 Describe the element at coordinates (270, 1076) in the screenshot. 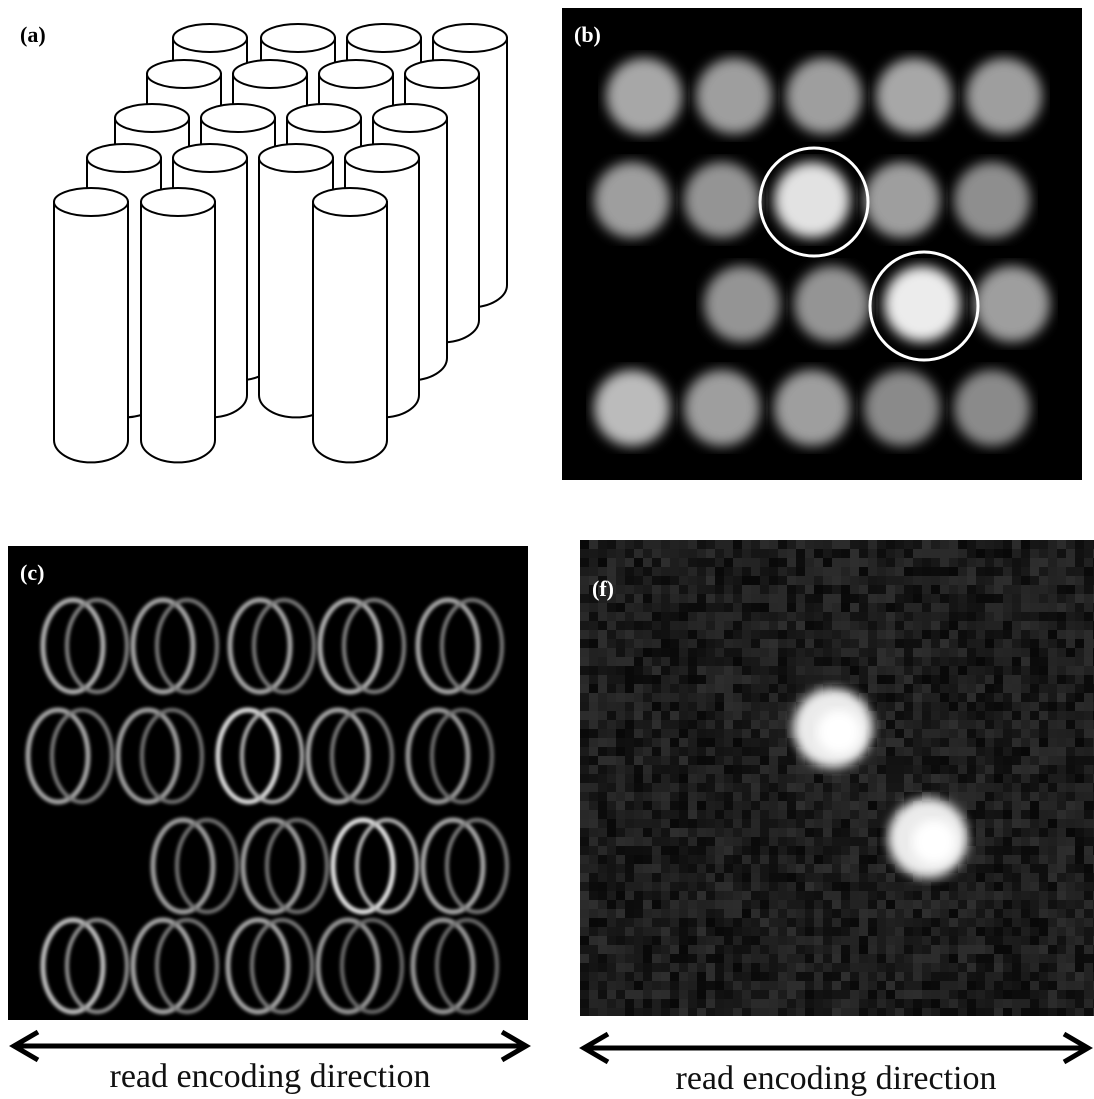

I see `read-direction-caption-left: read encoding direction` at that location.